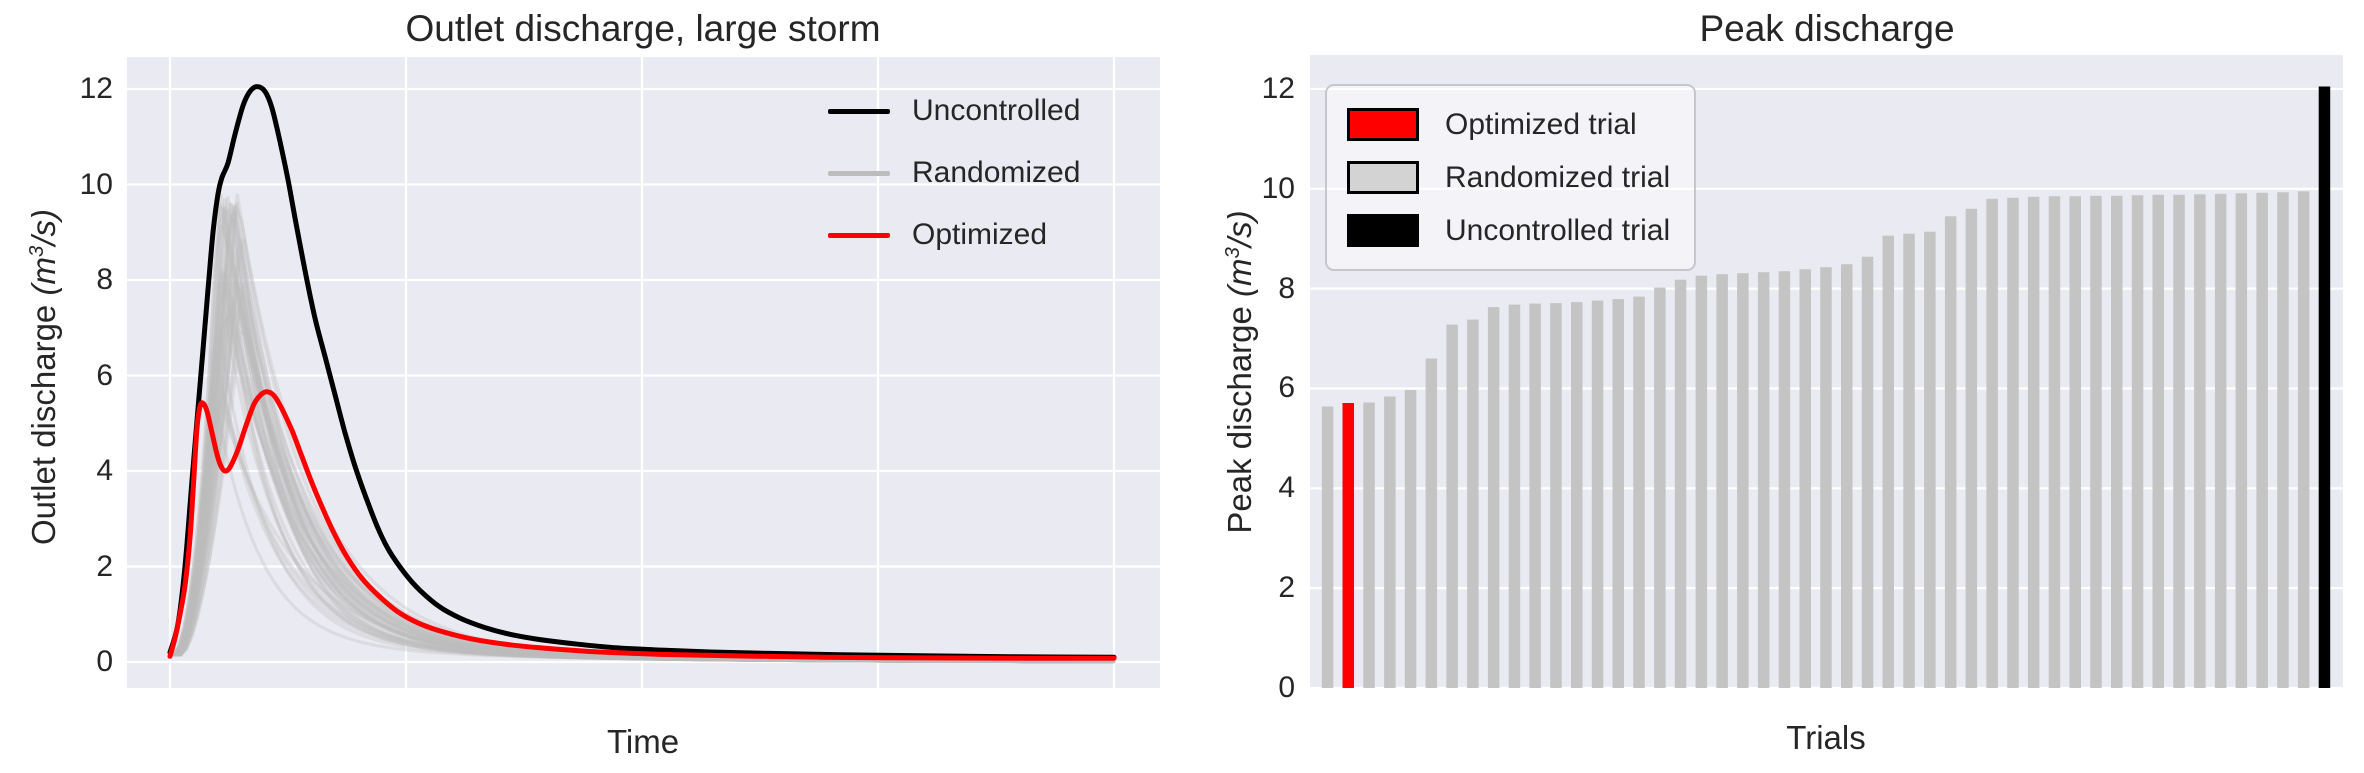  I want to click on left-legend: Uncontrolled Randomized Optimized, so click(954, 173).